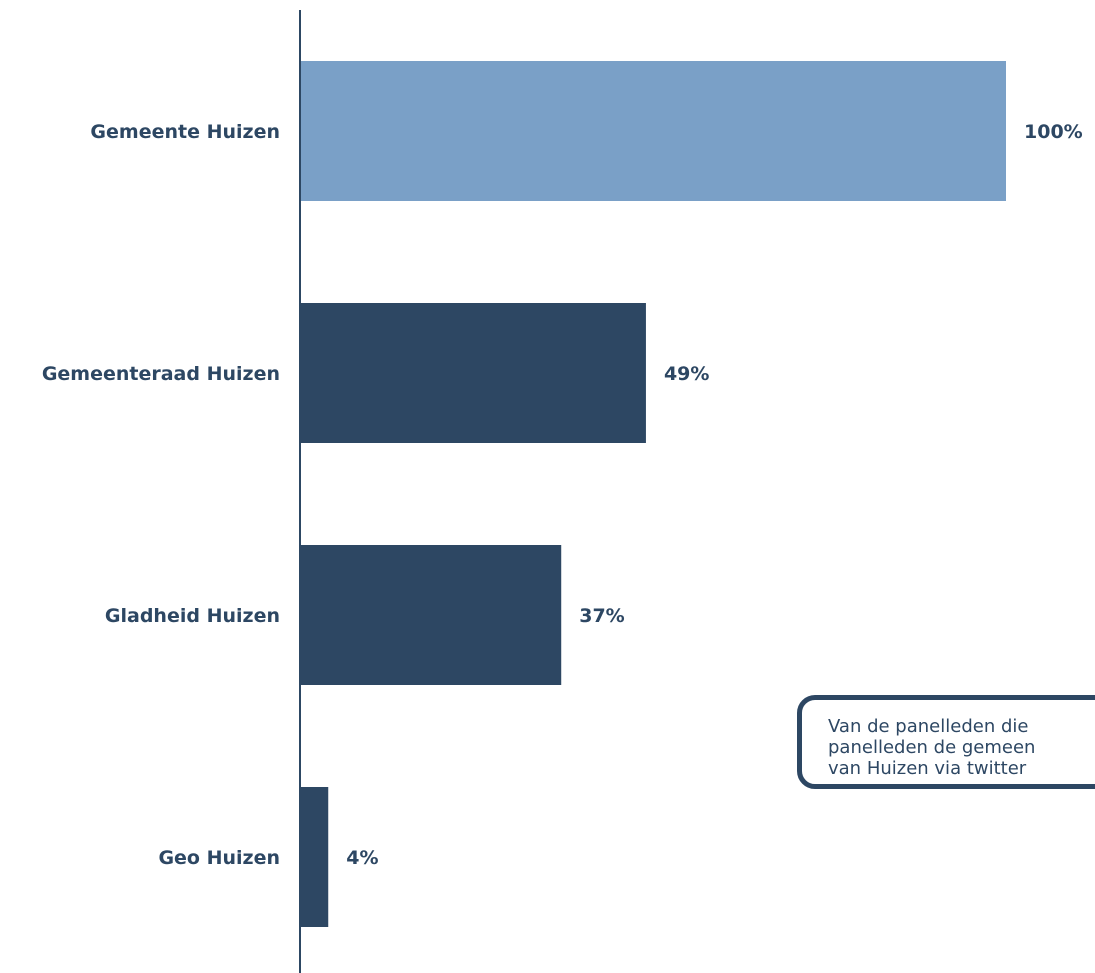 Image resolution: width=1095 pixels, height=973 pixels. I want to click on category-label-0: Gemeente Huizen, so click(185, 132).